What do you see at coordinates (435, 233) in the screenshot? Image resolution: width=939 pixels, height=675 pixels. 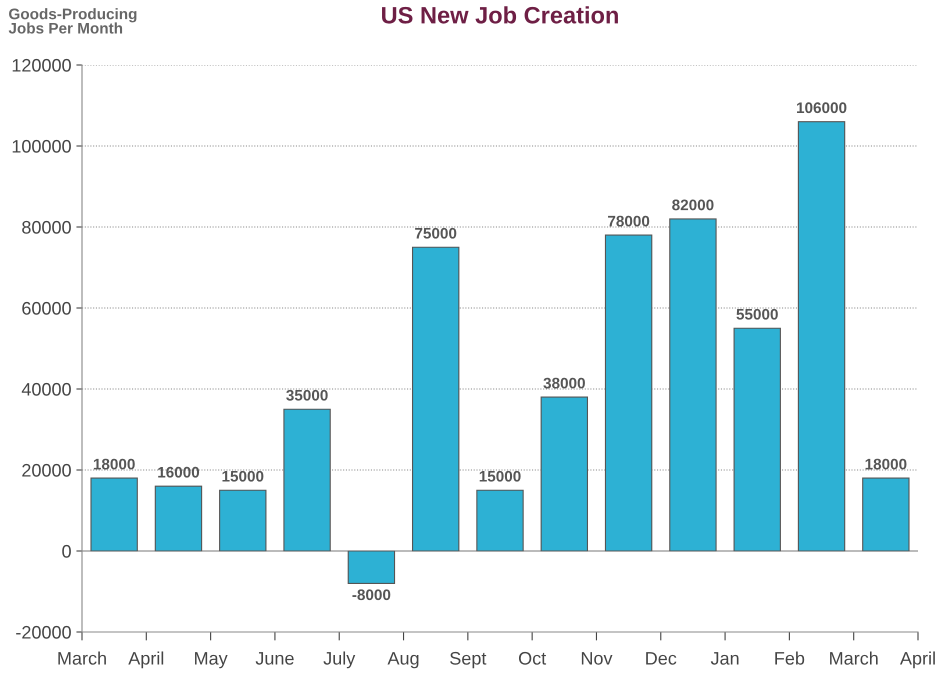 I see `data-label: 75000` at bounding box center [435, 233].